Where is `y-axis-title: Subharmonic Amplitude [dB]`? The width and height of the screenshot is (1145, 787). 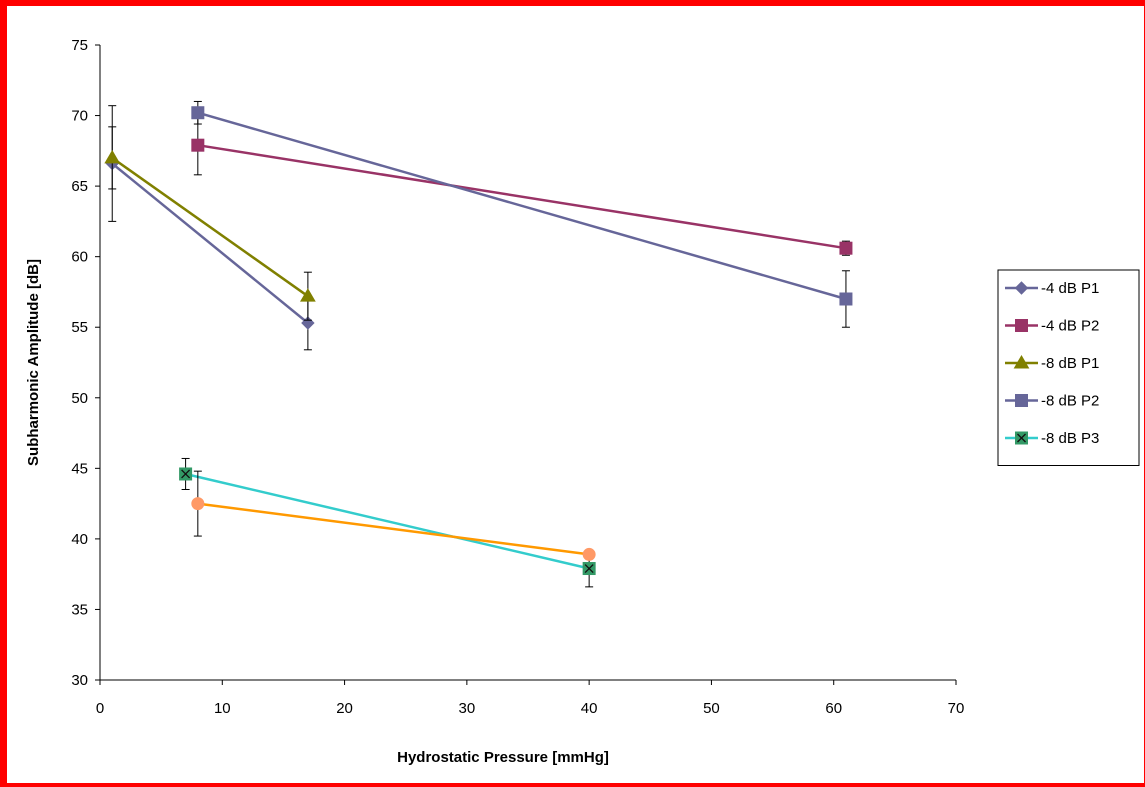 y-axis-title: Subharmonic Amplitude [dB] is located at coordinates (33, 362).